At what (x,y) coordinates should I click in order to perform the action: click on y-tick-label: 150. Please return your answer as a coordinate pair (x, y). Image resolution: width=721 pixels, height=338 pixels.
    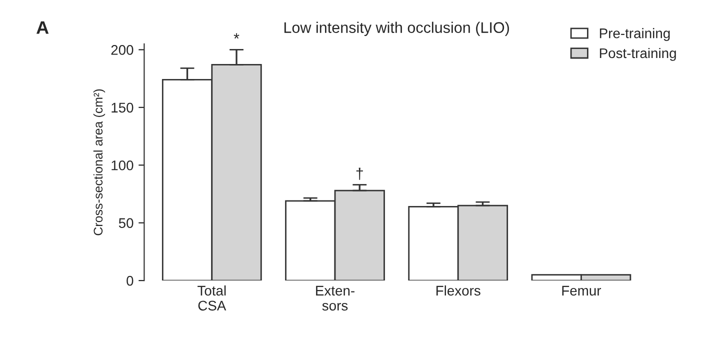
    Looking at the image, I should click on (123, 107).